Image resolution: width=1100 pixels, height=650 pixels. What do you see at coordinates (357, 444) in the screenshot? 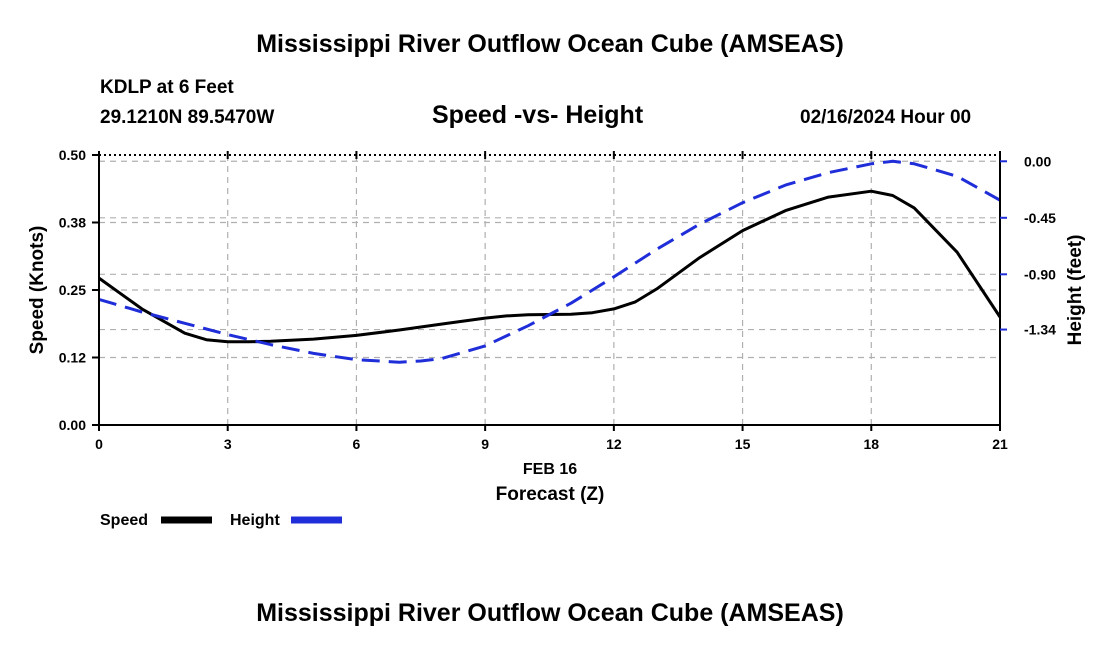
I see `x-tick-label: 6` at bounding box center [357, 444].